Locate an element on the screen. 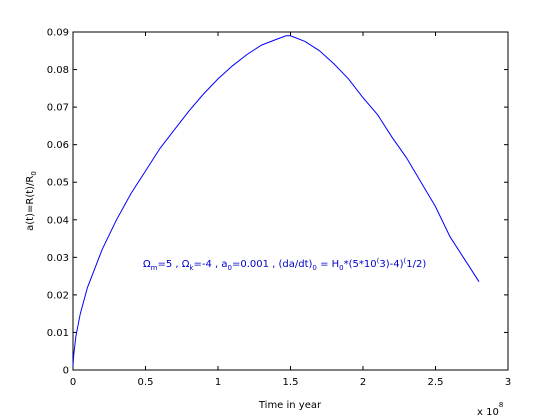 Image resolution: width=560 pixels, height=420 pixels. x-tick-label: 1.5 is located at coordinates (291, 382).